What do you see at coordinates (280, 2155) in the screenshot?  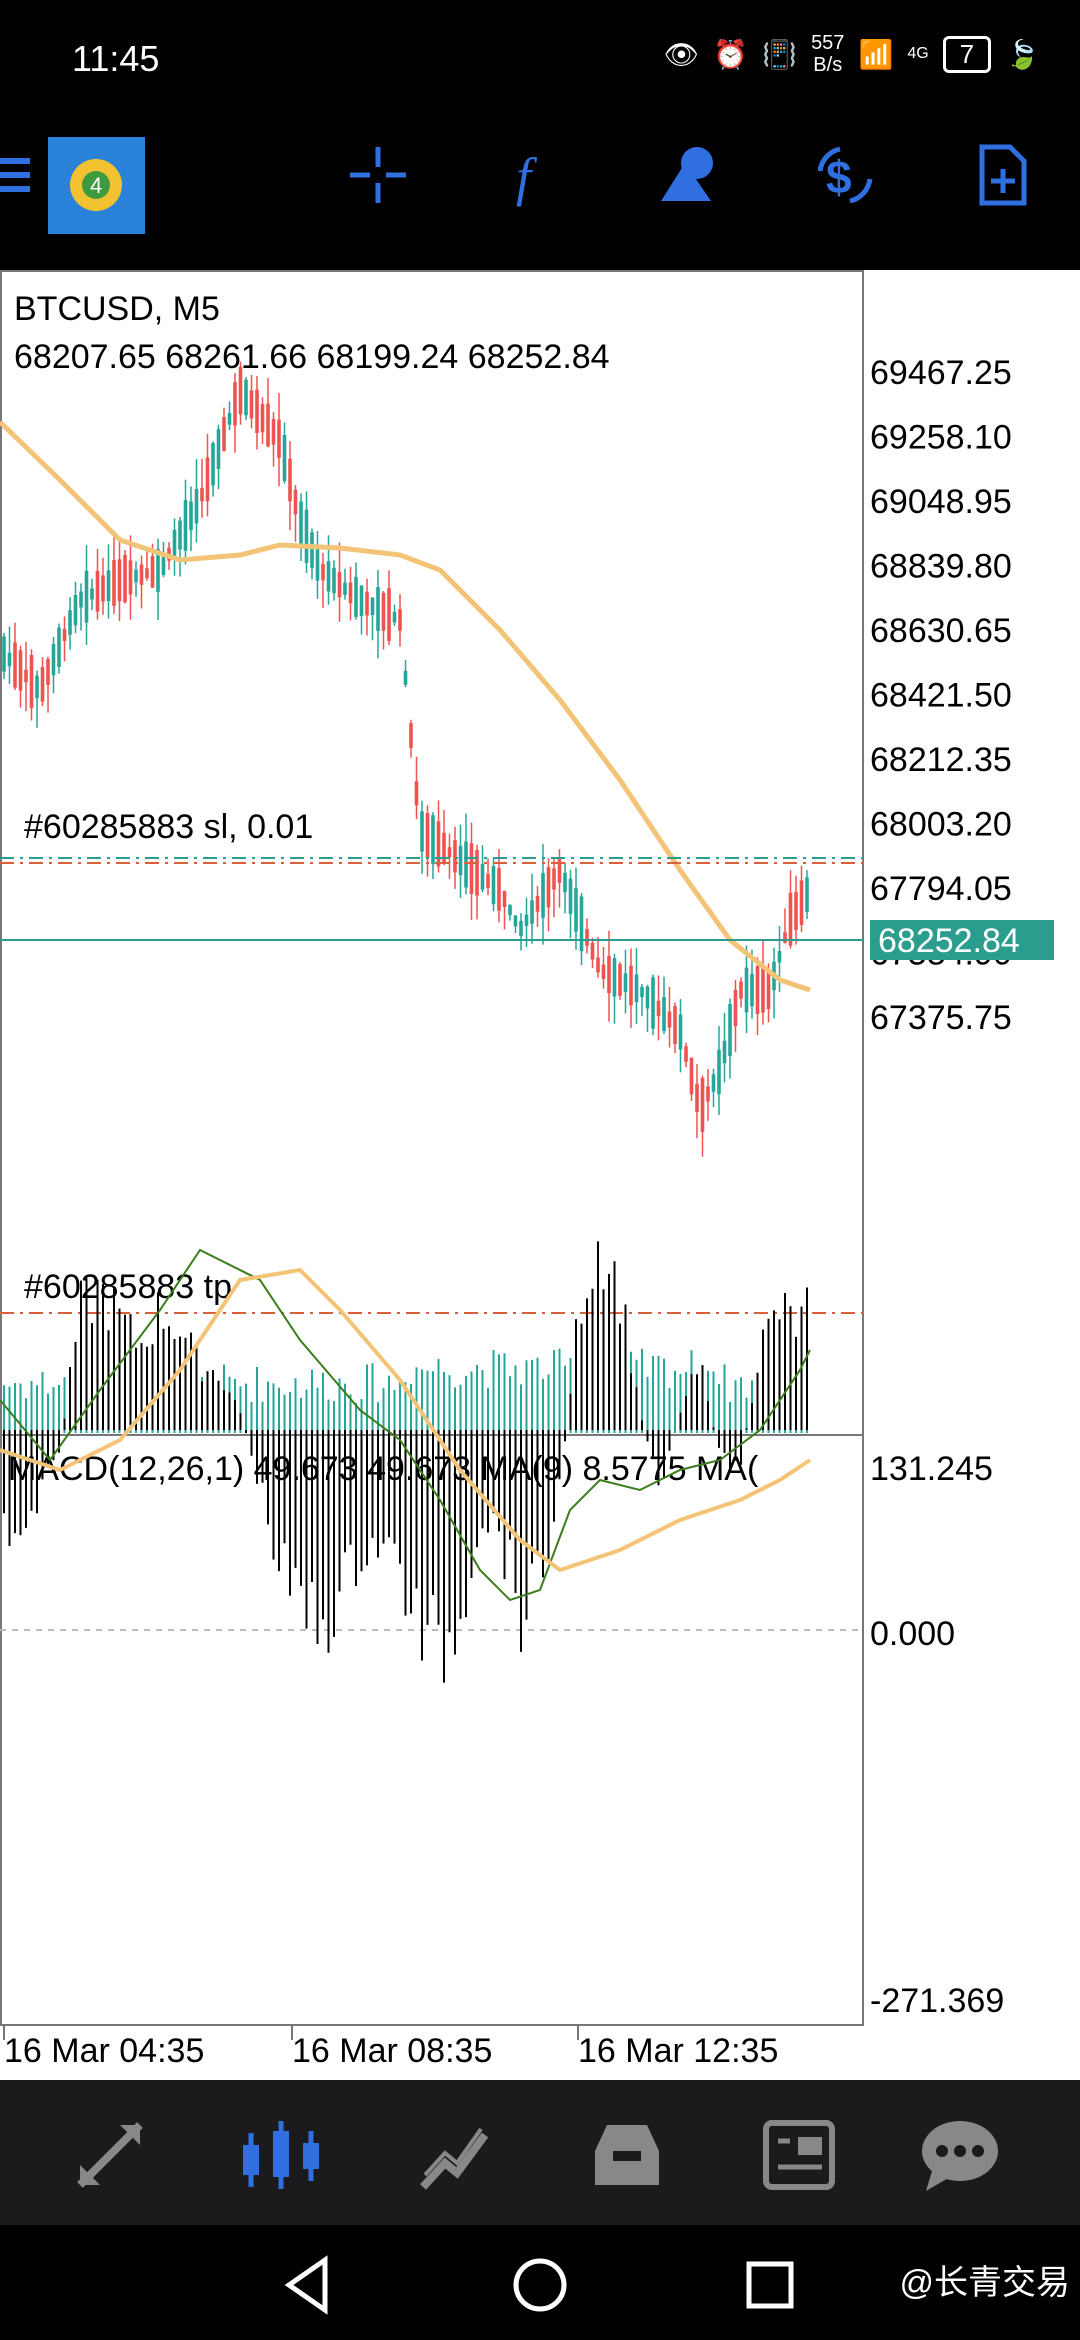 I see `chart-icon` at bounding box center [280, 2155].